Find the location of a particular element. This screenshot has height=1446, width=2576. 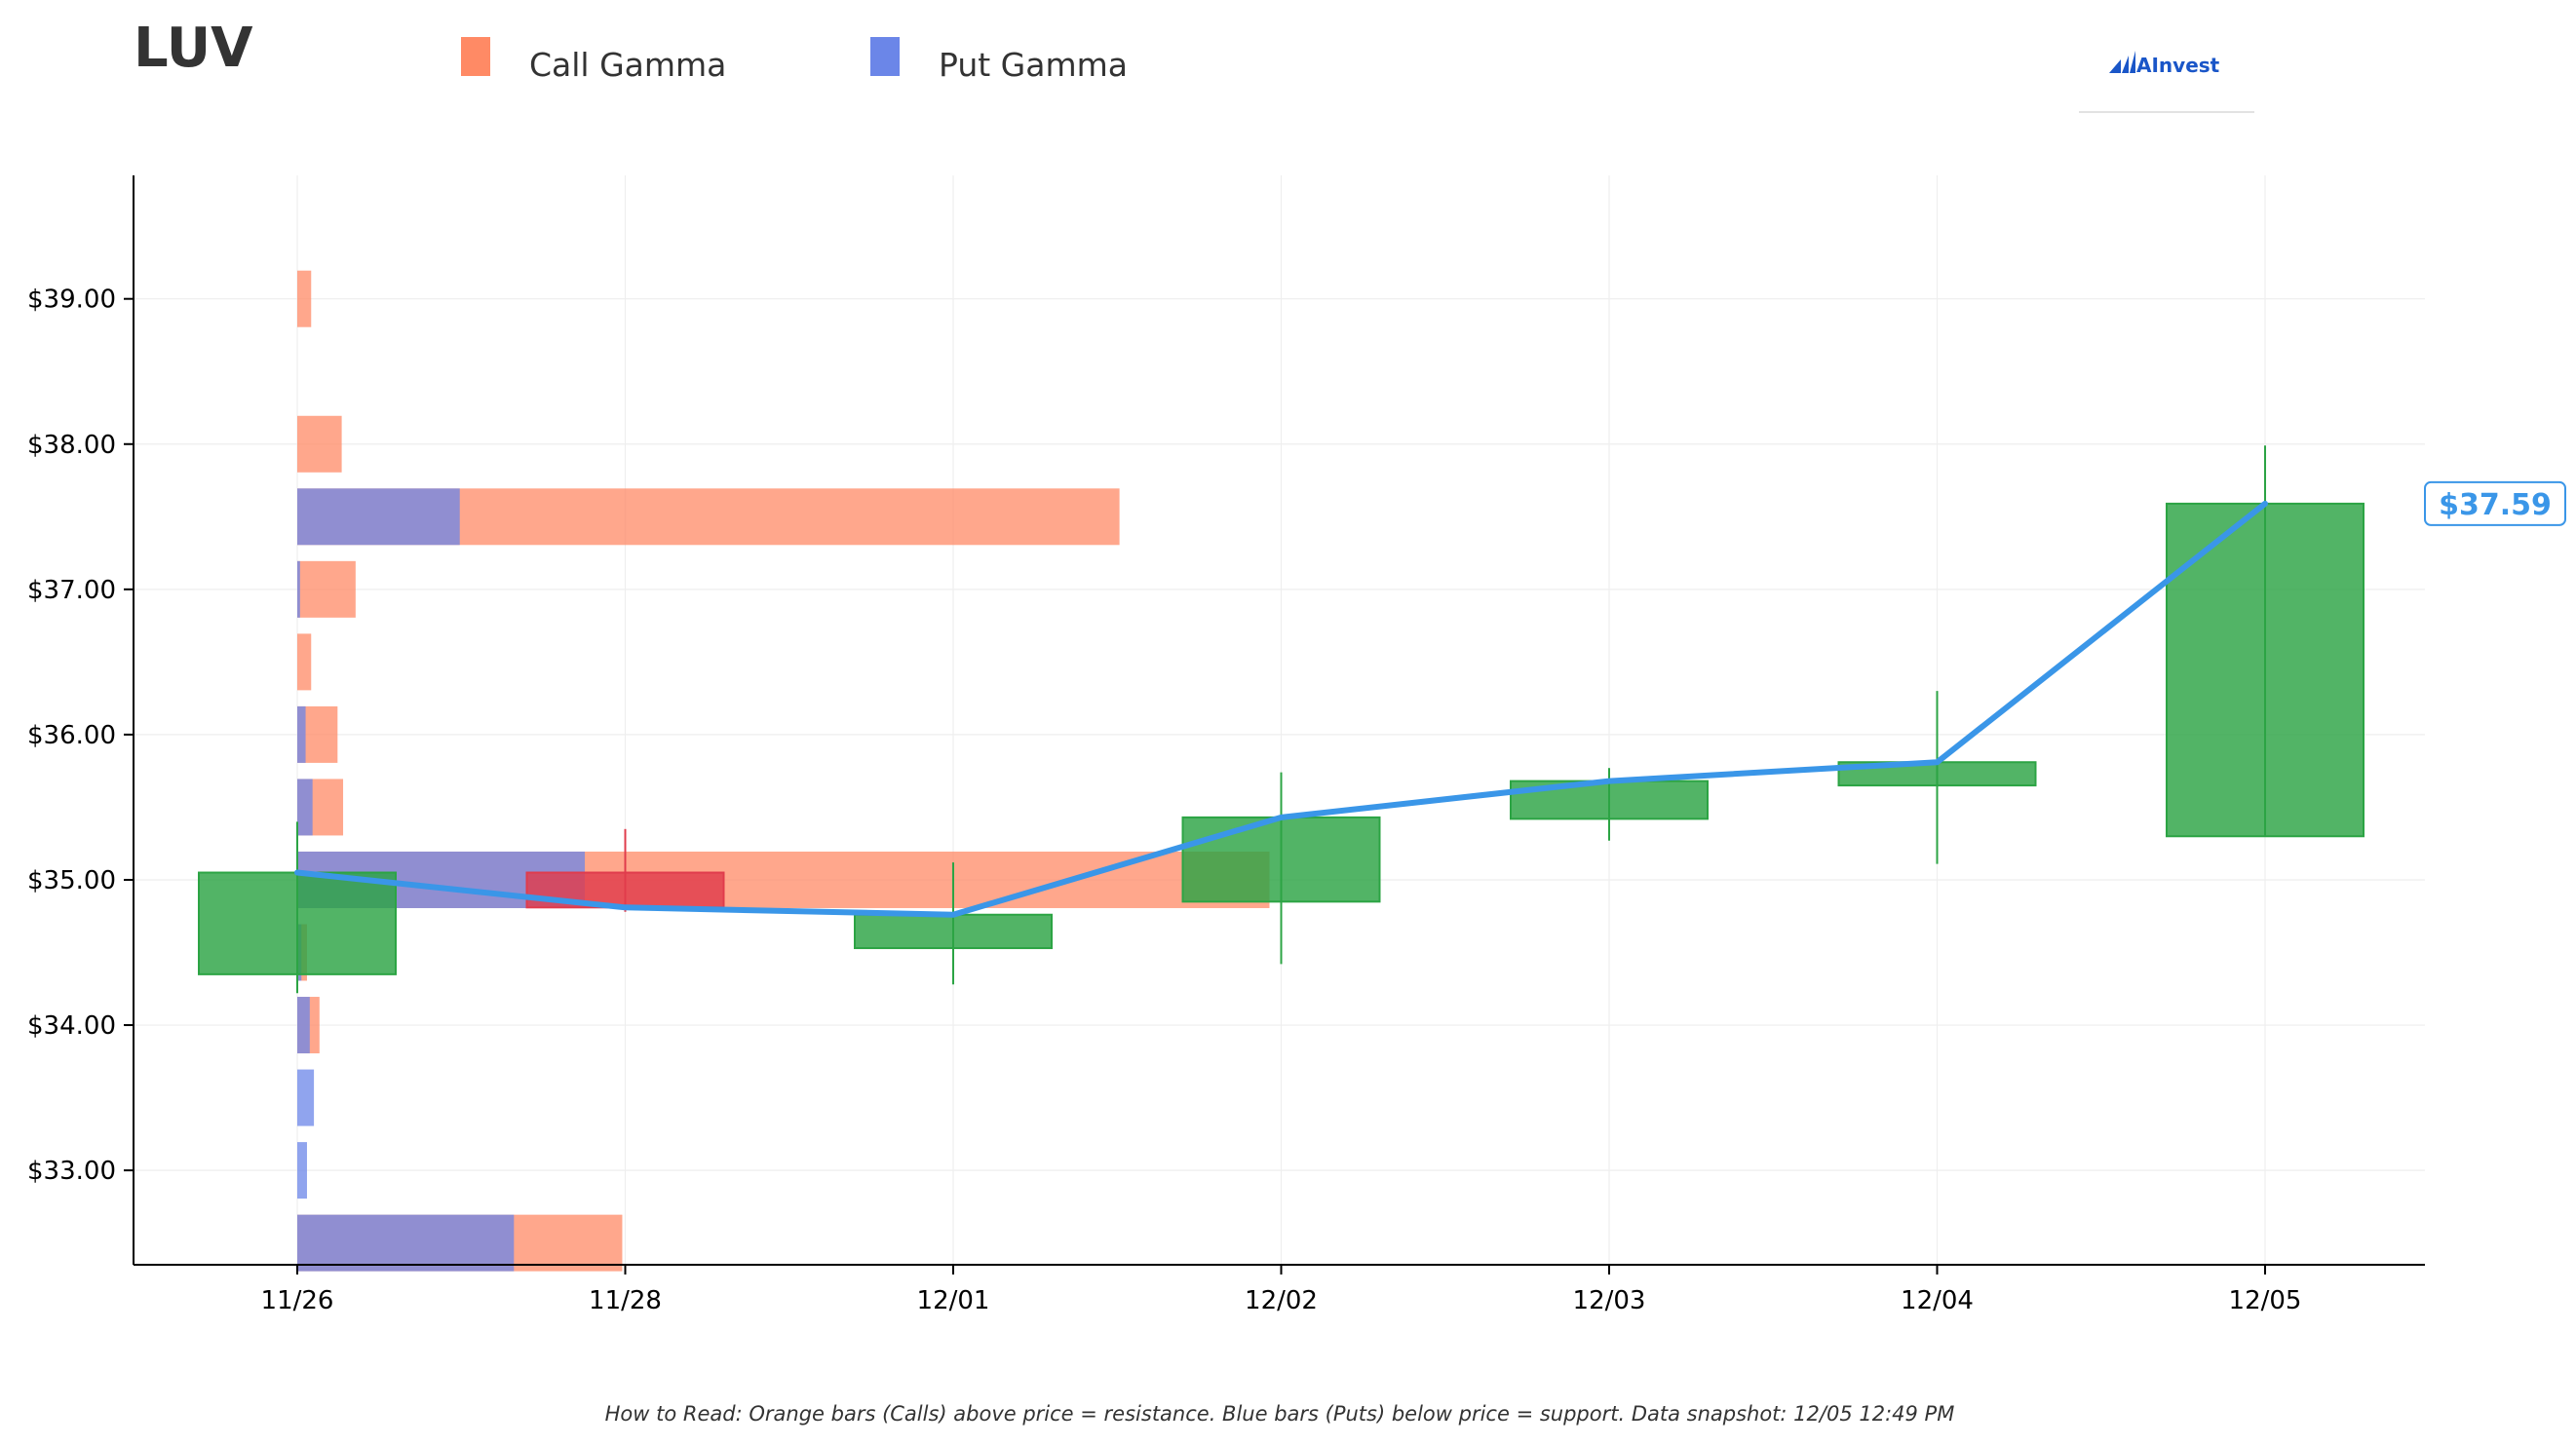

brand-name: AInvest is located at coordinates (2178, 65).